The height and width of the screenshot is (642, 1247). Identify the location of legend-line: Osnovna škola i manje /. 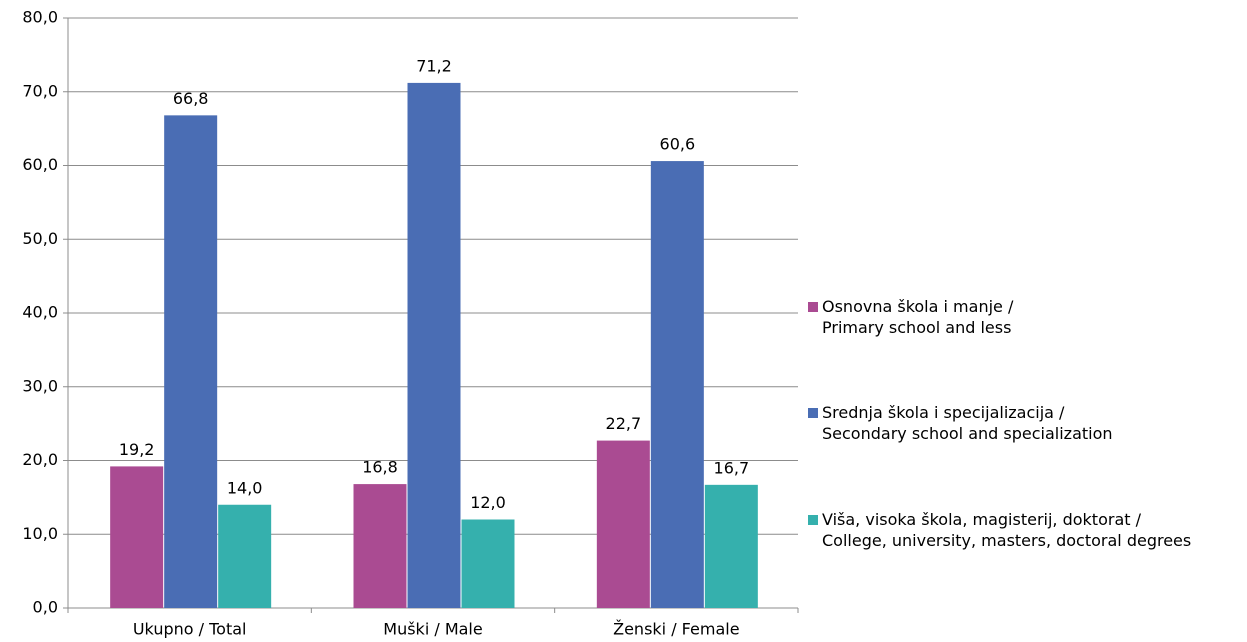
(918, 306).